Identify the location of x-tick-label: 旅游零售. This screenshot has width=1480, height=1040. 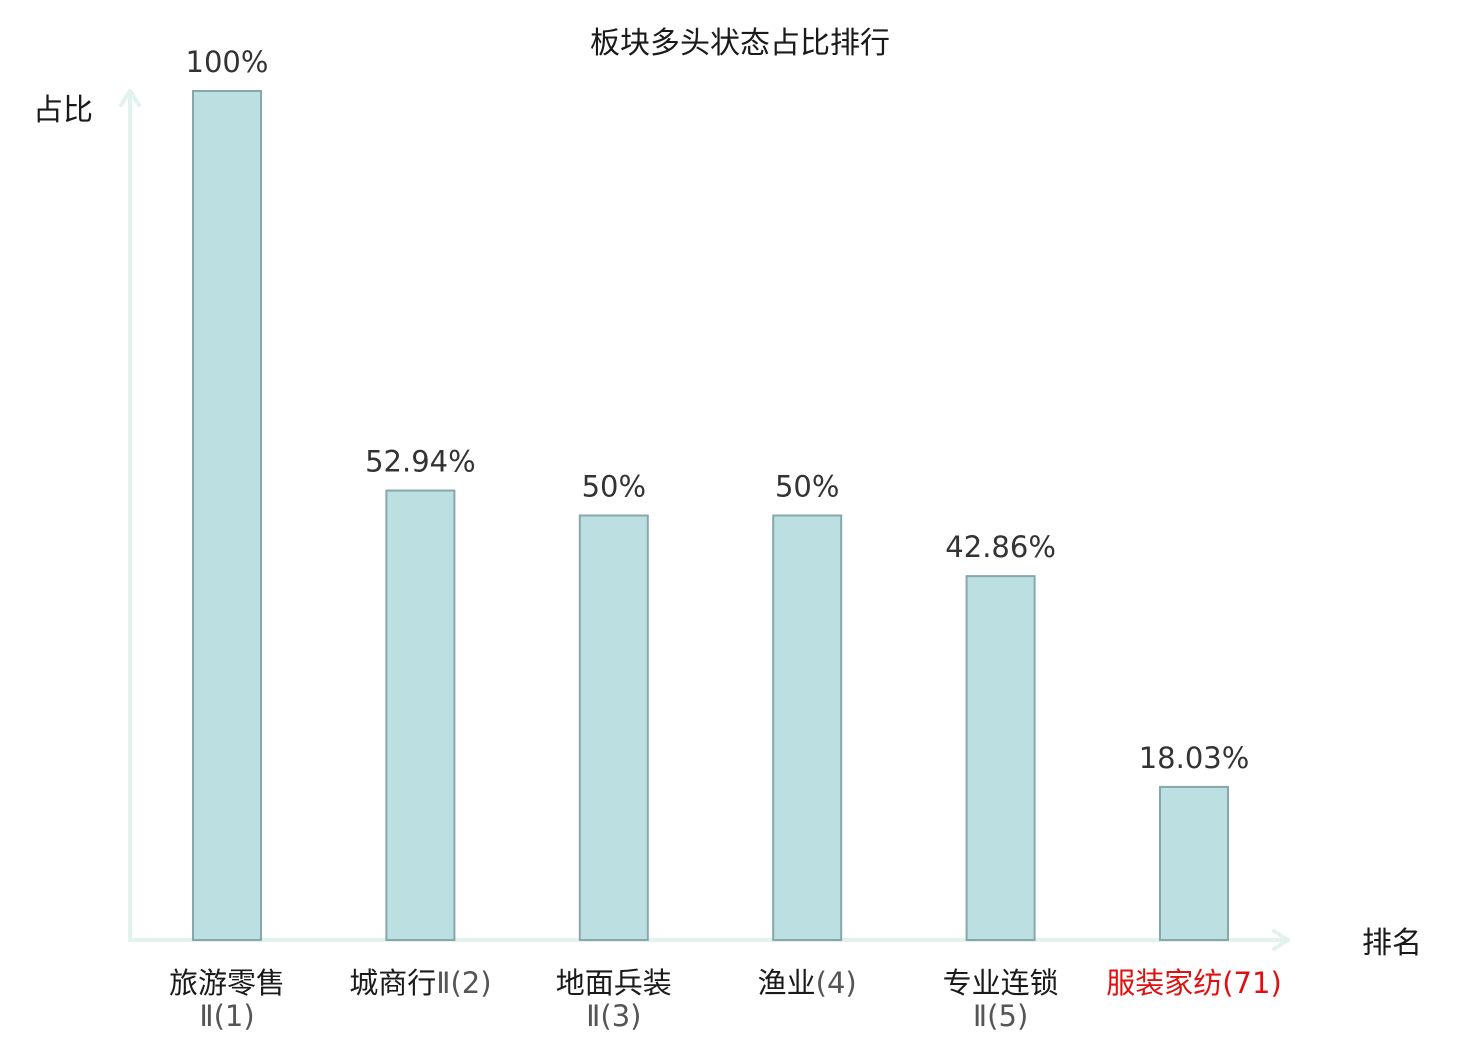
(227, 983).